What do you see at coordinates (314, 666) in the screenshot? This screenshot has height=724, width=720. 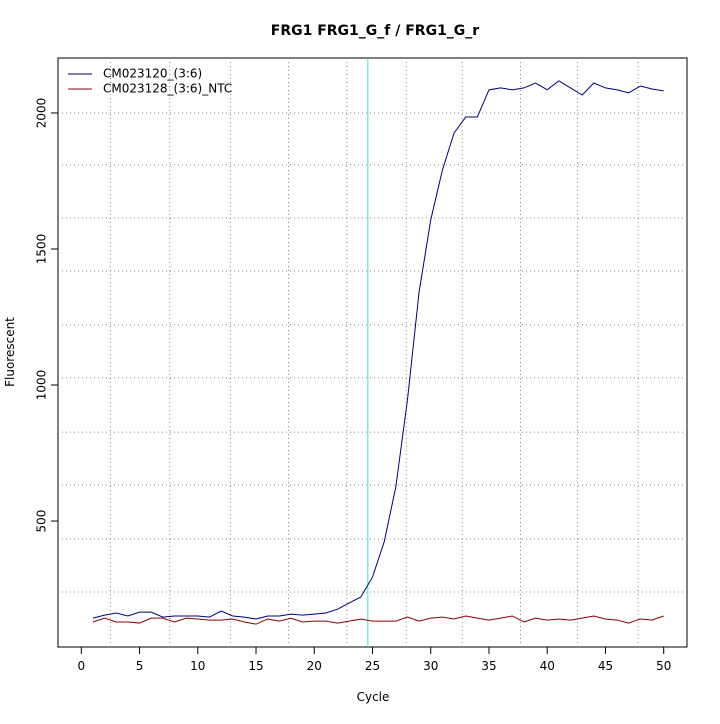 I see `x-tick-label: 20` at bounding box center [314, 666].